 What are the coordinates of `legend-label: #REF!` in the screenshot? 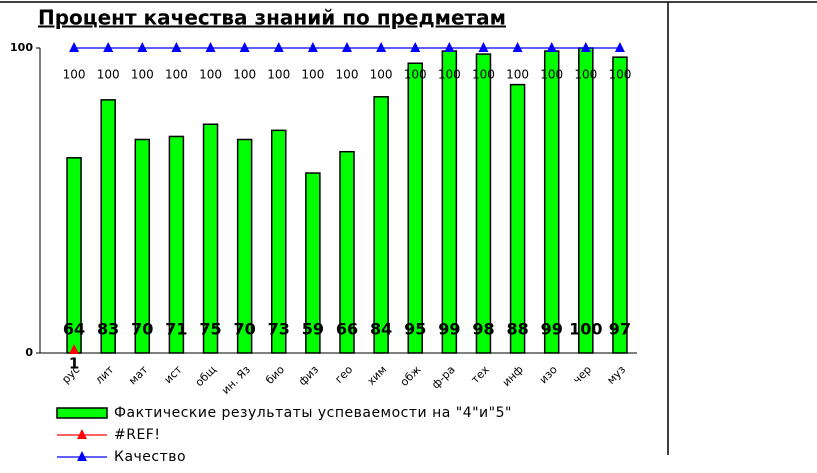 It's located at (137, 435).